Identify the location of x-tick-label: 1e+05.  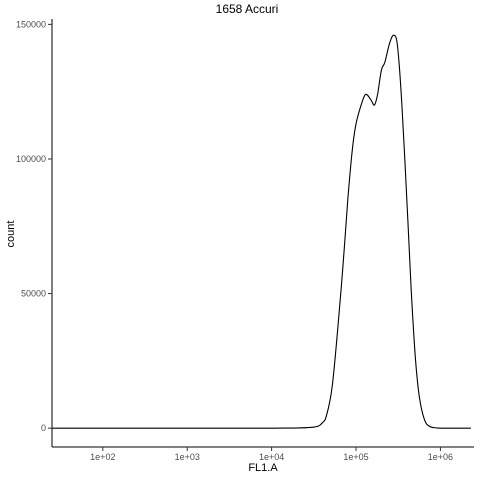
(355, 457).